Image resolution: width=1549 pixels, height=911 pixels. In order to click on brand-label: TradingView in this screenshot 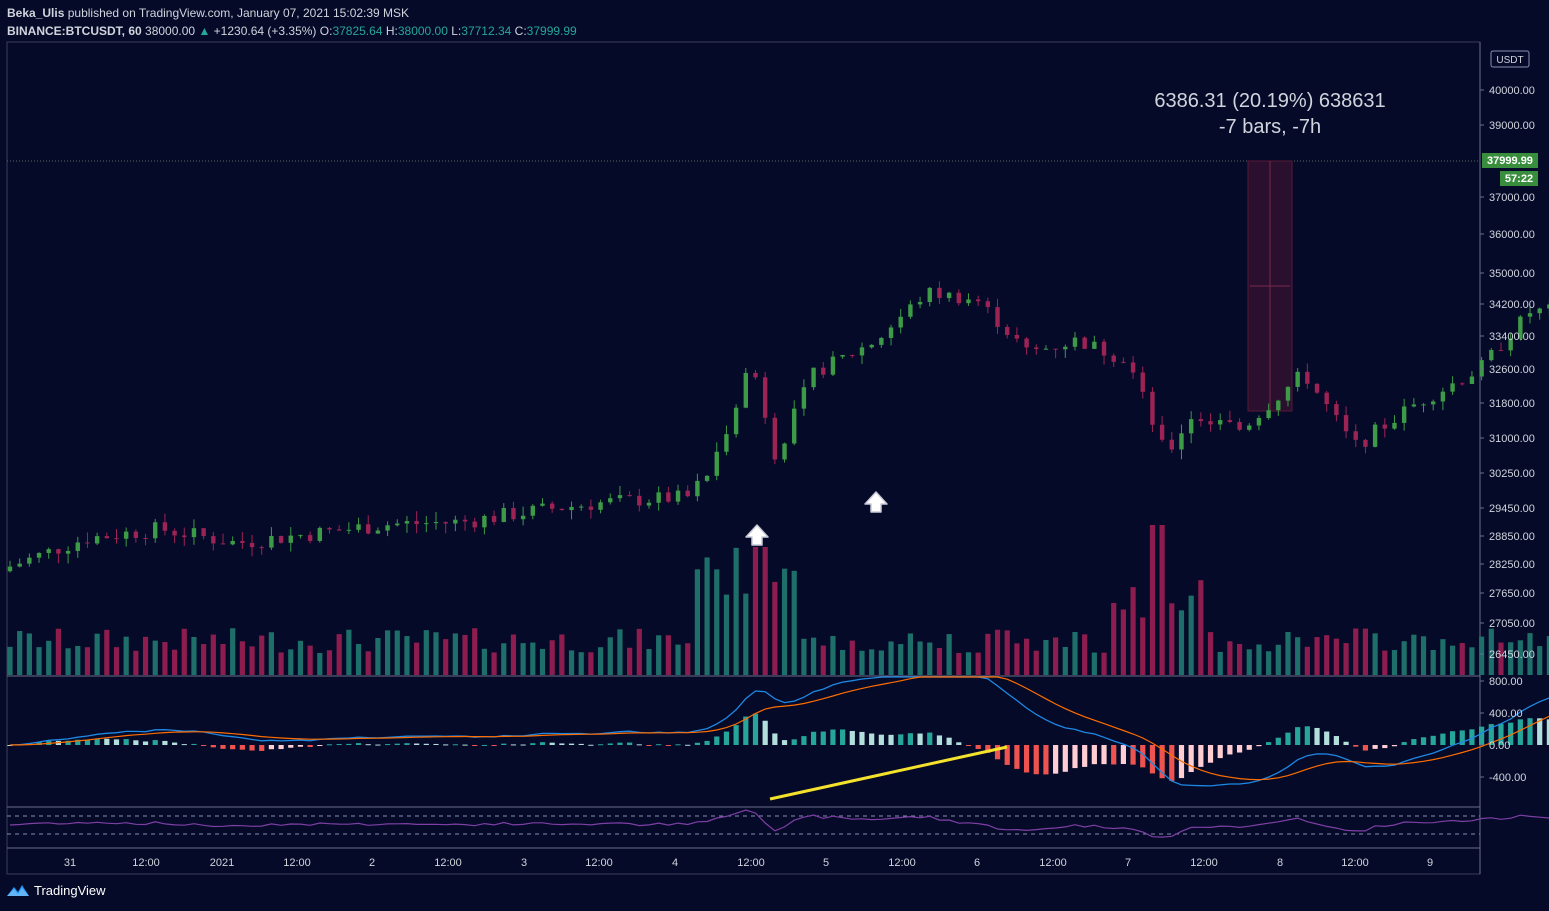, I will do `click(70, 890)`.